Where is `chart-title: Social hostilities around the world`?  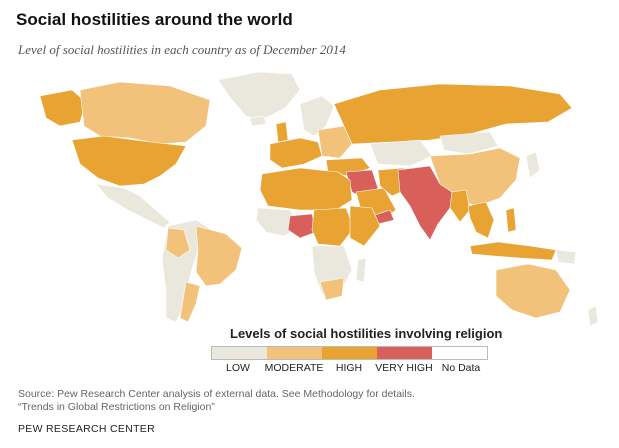 chart-title: Social hostilities around the world is located at coordinates (154, 19).